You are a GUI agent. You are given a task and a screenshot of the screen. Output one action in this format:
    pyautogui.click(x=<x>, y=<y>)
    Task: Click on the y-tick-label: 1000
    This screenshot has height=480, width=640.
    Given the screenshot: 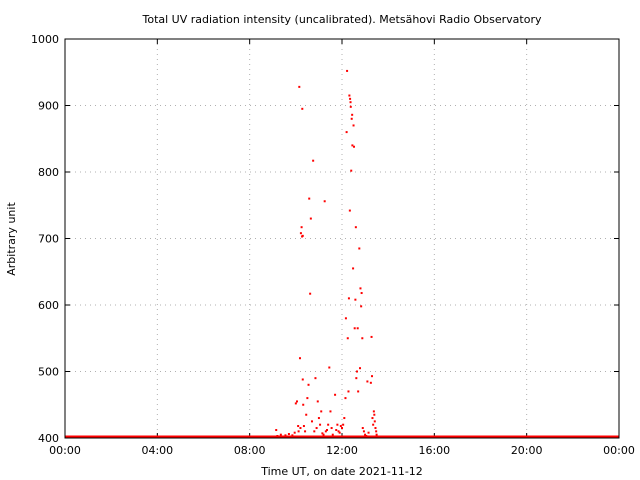 What is the action you would take?
    pyautogui.click(x=45, y=39)
    